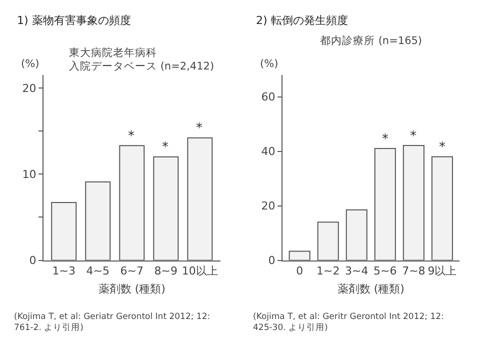  Describe the element at coordinates (302, 20) in the screenshot. I see `chart-title: 2) 転倒の発生頻度` at that location.